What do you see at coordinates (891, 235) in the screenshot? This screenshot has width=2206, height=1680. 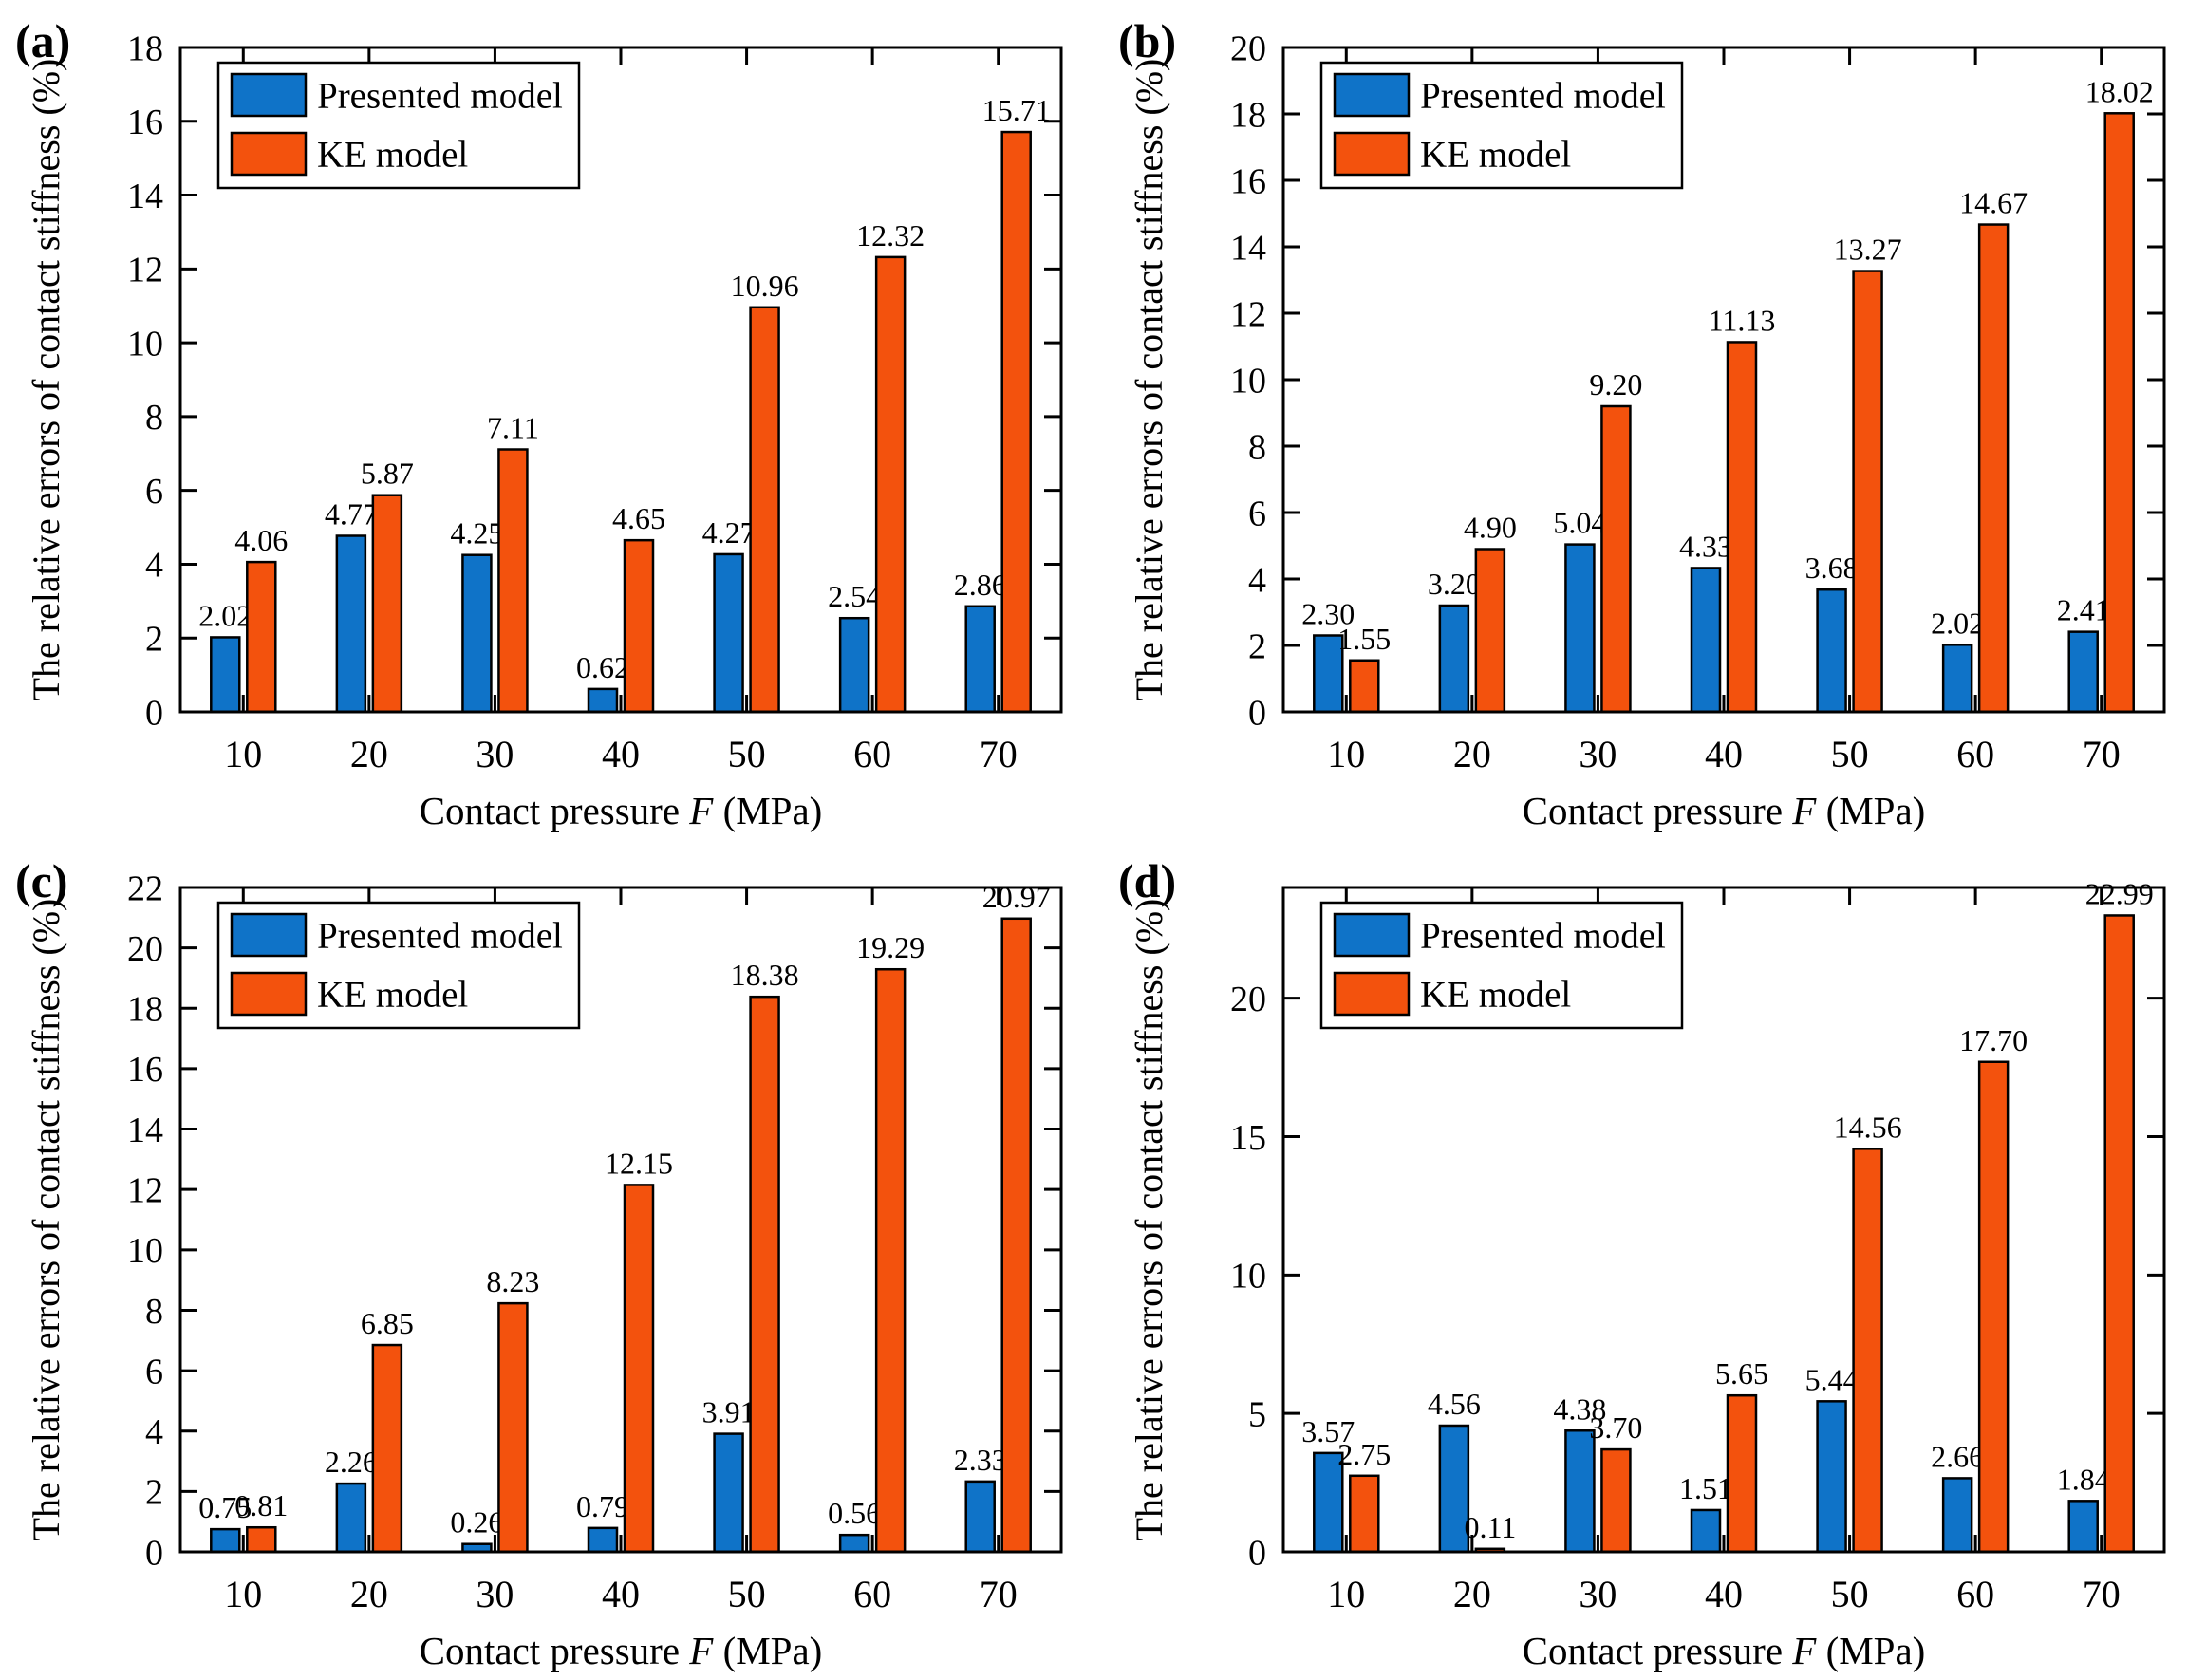 I see `bar-value-label: 12.32` at bounding box center [891, 235].